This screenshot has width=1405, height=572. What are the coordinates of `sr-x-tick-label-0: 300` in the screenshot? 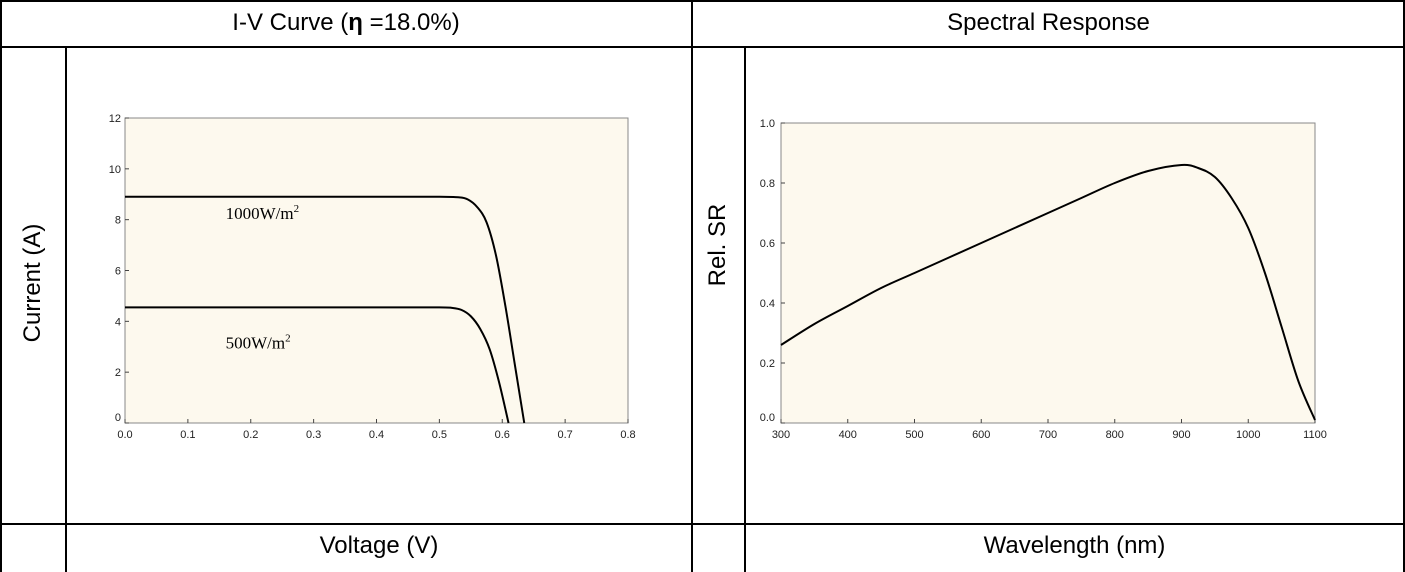 It's located at (781, 435).